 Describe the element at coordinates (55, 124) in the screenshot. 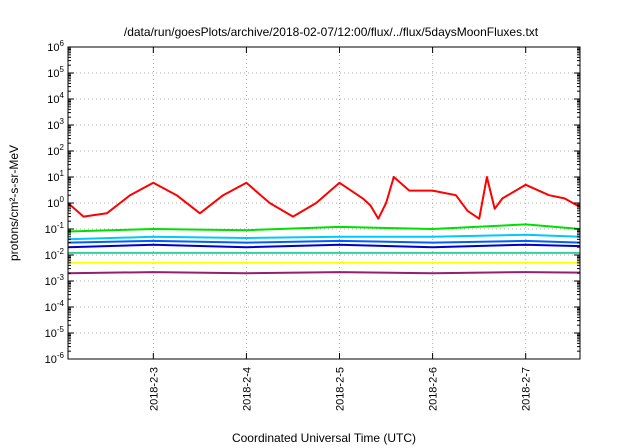

I see `y-tick-label: 10³` at that location.